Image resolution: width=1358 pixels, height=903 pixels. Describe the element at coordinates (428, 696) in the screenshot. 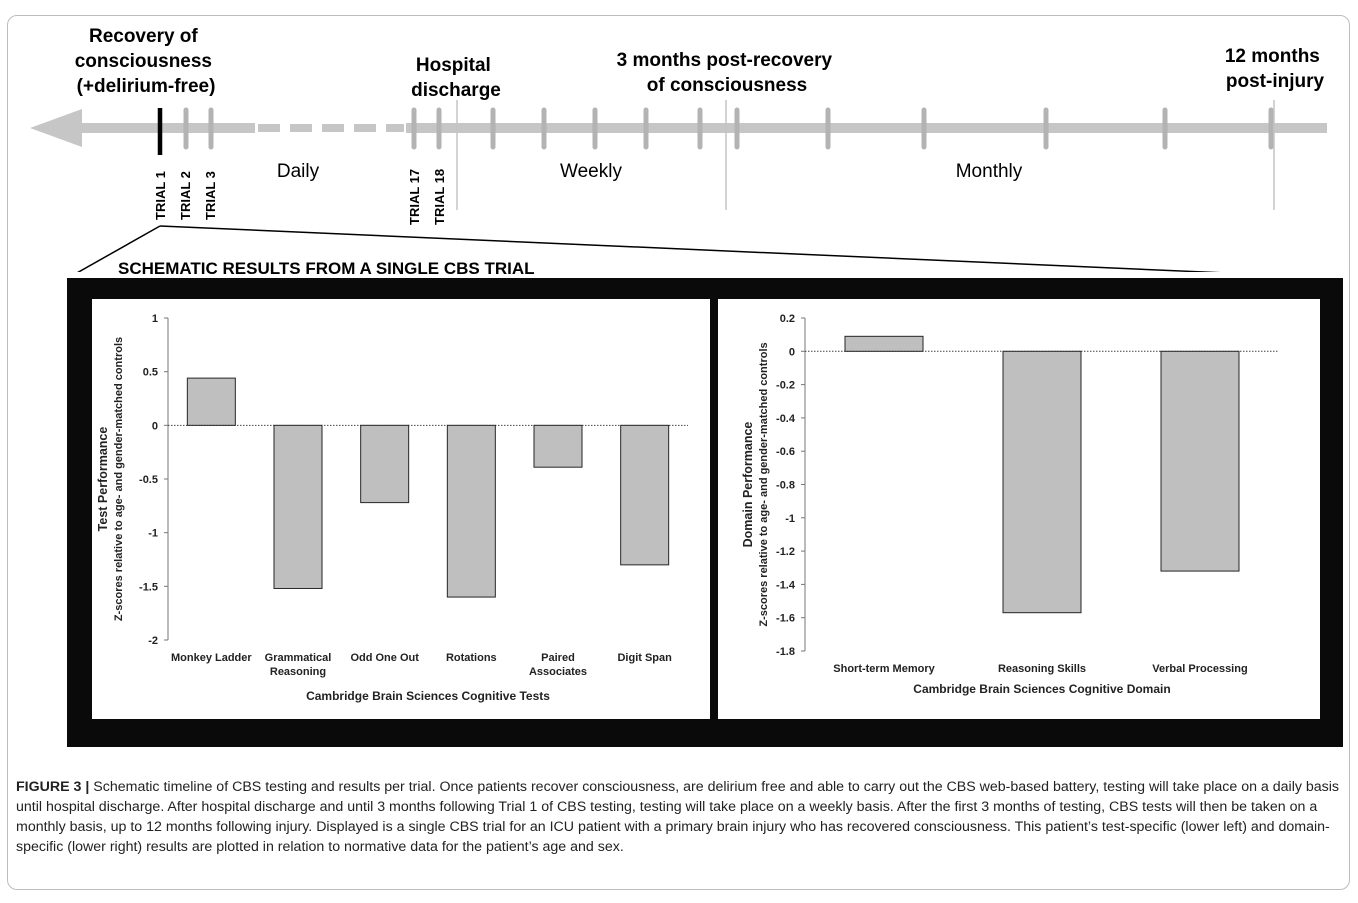

I see `x-axis-title: Cambridge Brain Sciences Cognitive Tests` at that location.